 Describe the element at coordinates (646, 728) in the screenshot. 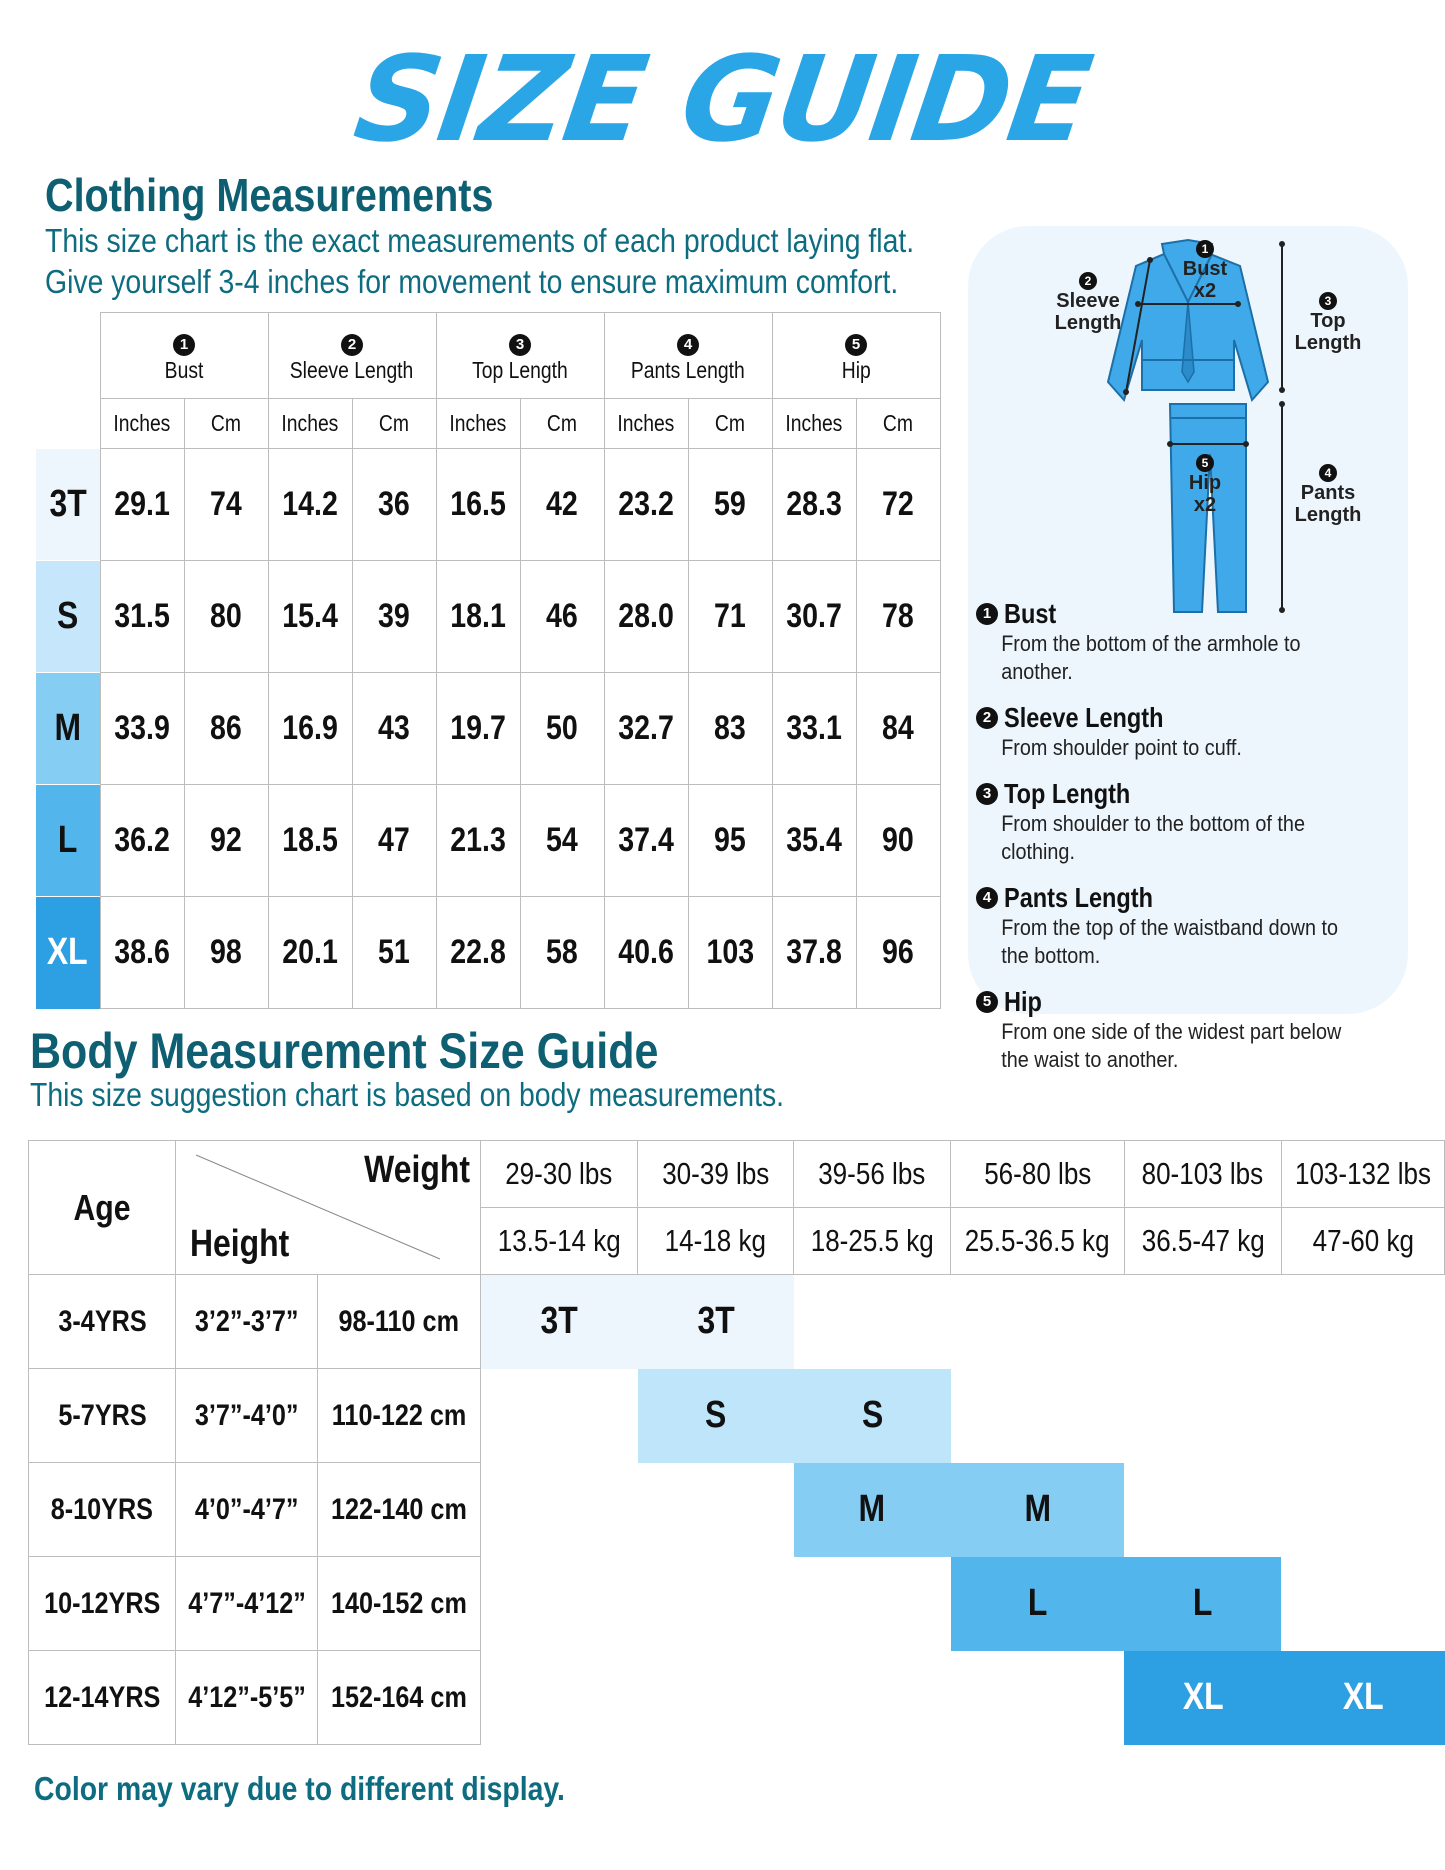

I see `table-cell: 32.7` at that location.